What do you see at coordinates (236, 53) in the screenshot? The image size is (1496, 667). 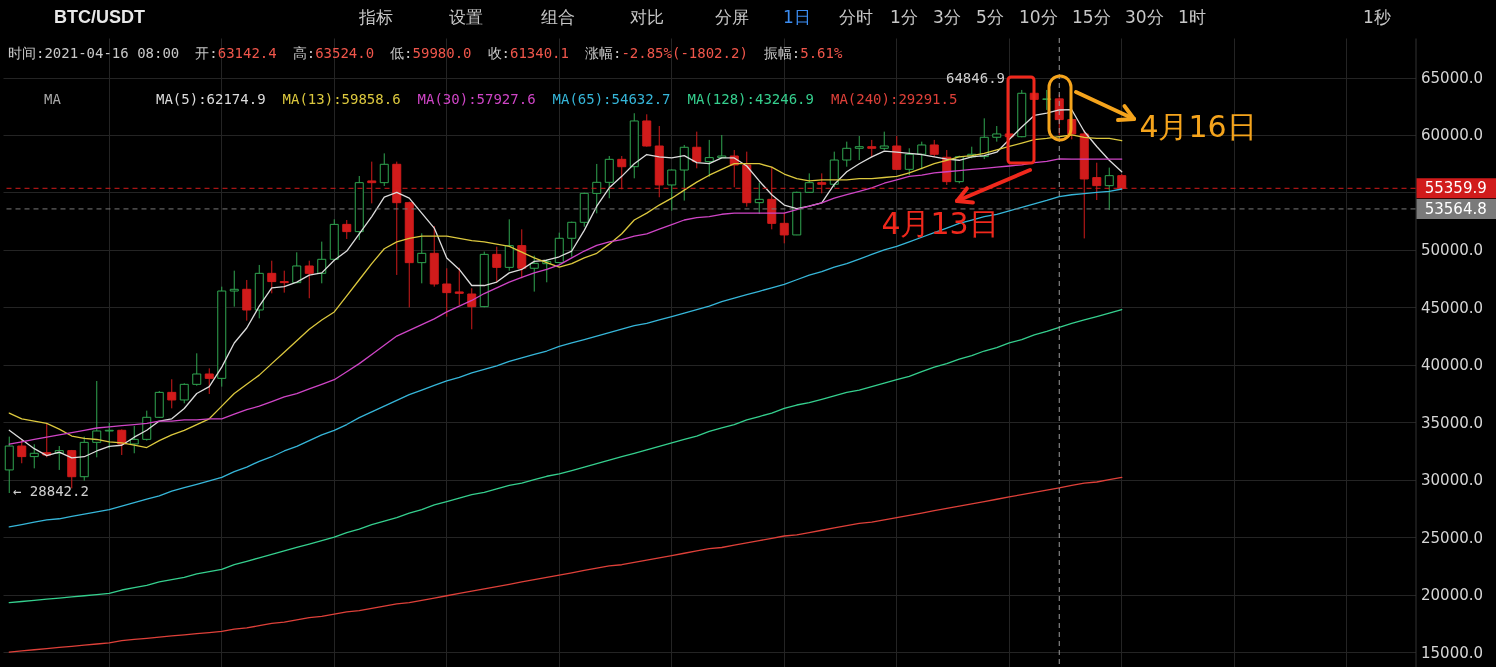 I see `annotation: 开:63142.4` at bounding box center [236, 53].